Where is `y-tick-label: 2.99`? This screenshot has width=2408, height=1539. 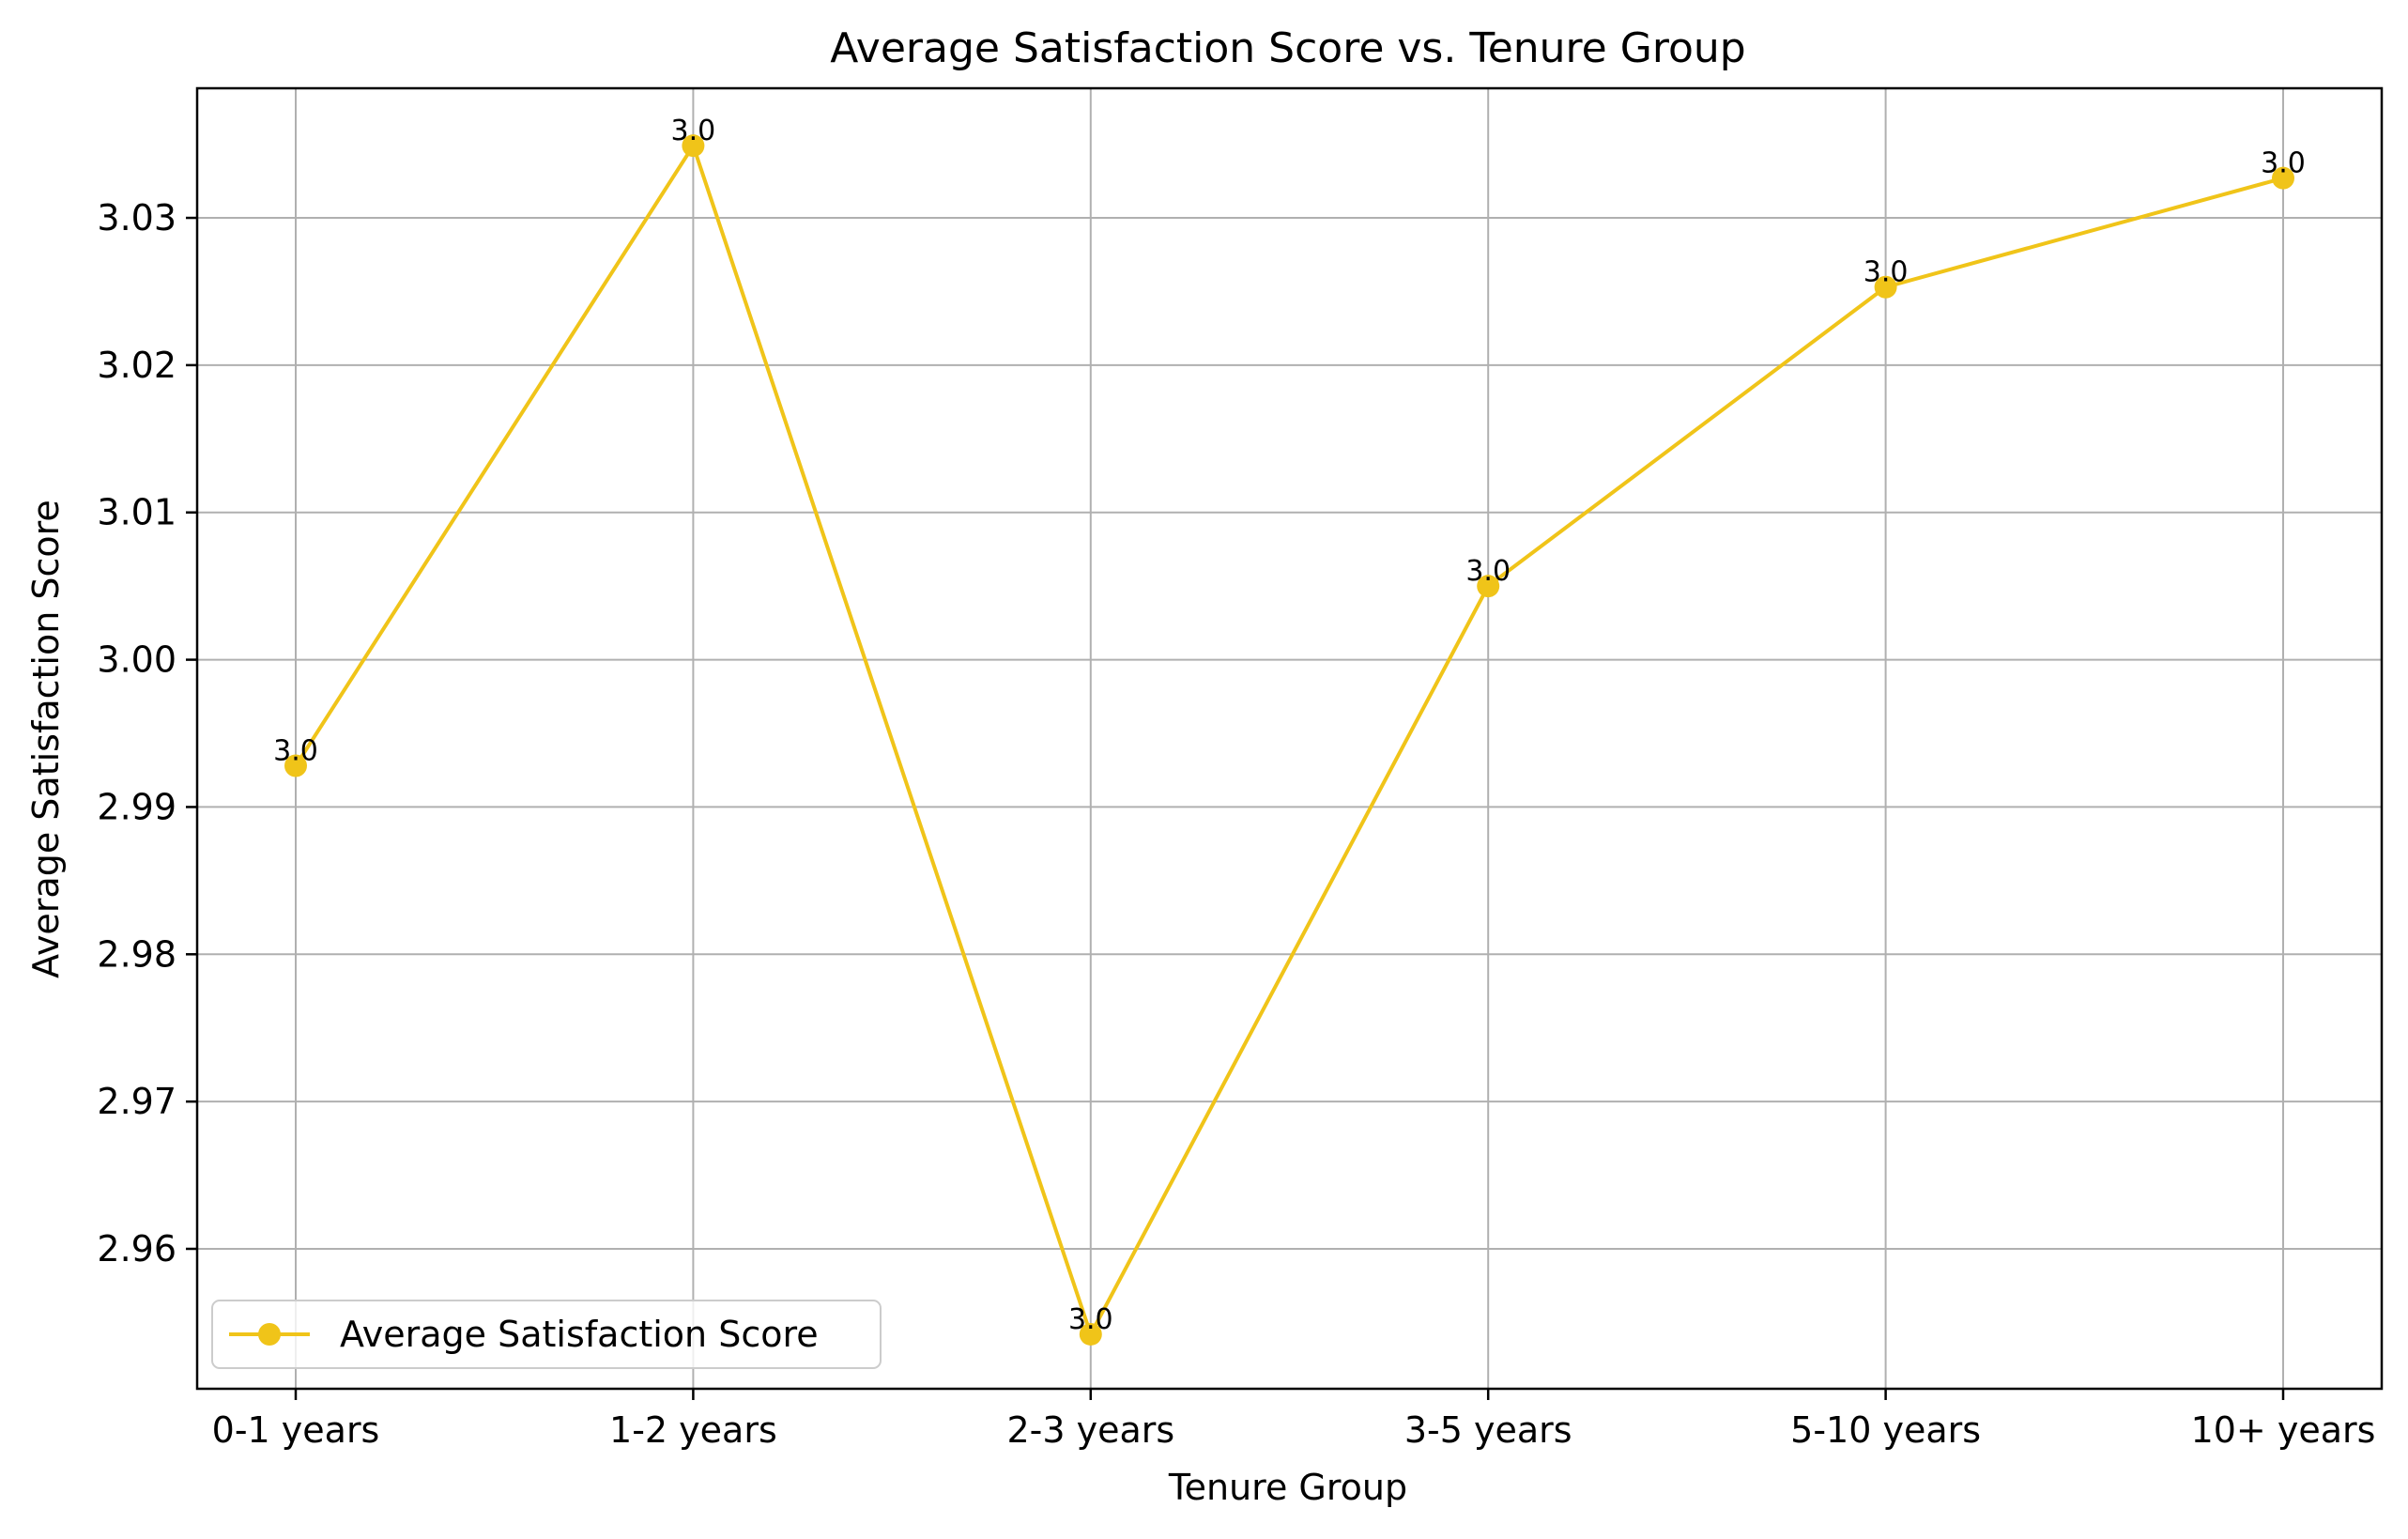 y-tick-label: 2.99 is located at coordinates (136, 806).